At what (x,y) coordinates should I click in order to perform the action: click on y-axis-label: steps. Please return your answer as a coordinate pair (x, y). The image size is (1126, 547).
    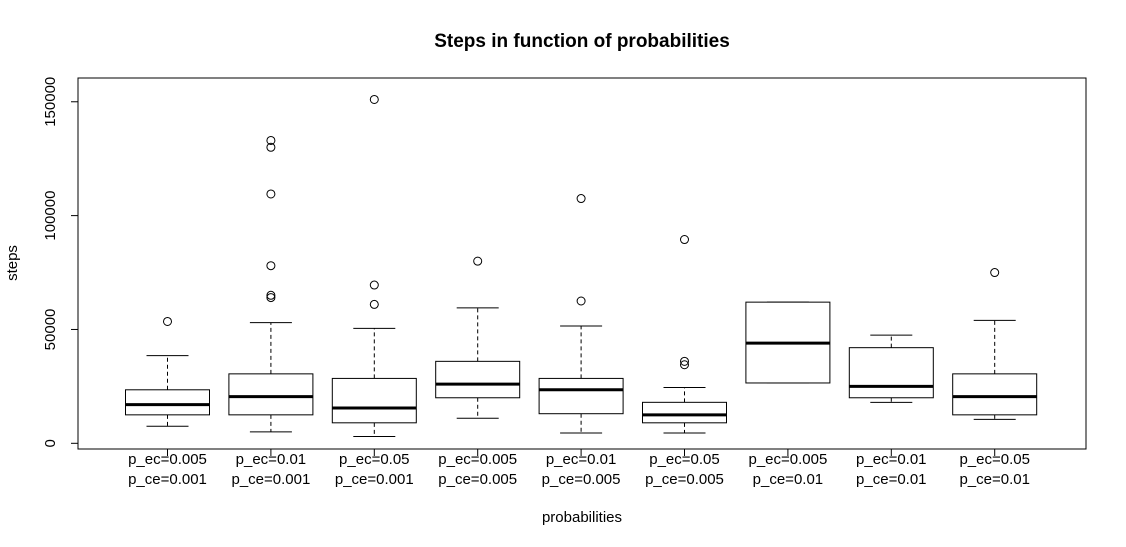
    Looking at the image, I should click on (12, 263).